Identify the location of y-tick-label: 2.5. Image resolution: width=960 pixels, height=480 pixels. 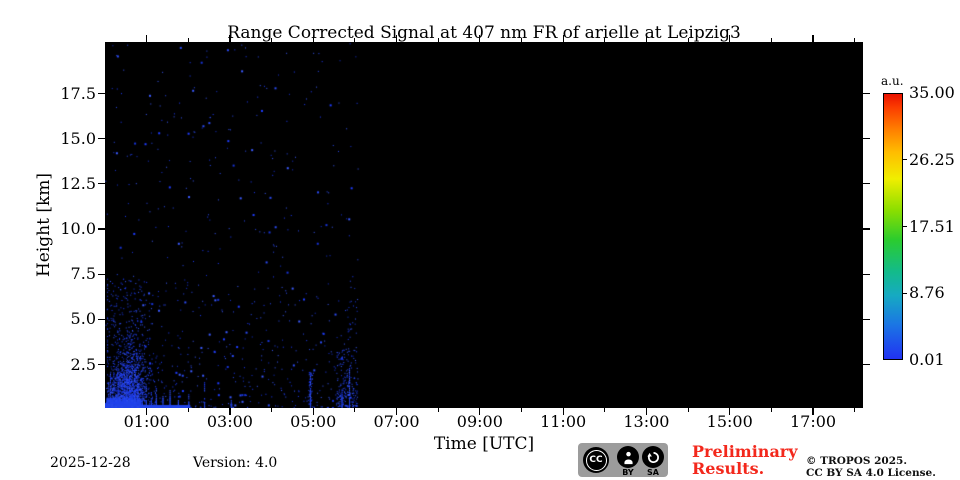
(83, 364).